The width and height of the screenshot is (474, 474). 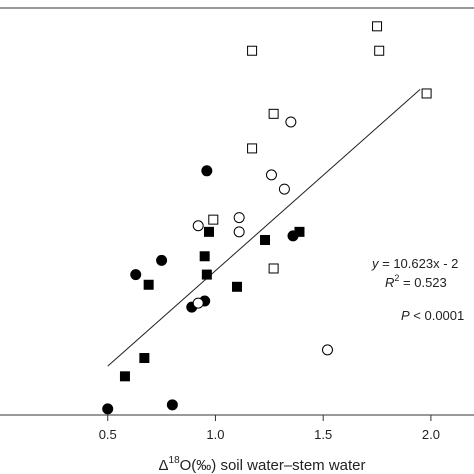 I want to click on r-squared-label: R2 = 0.523, so click(x=416, y=281).